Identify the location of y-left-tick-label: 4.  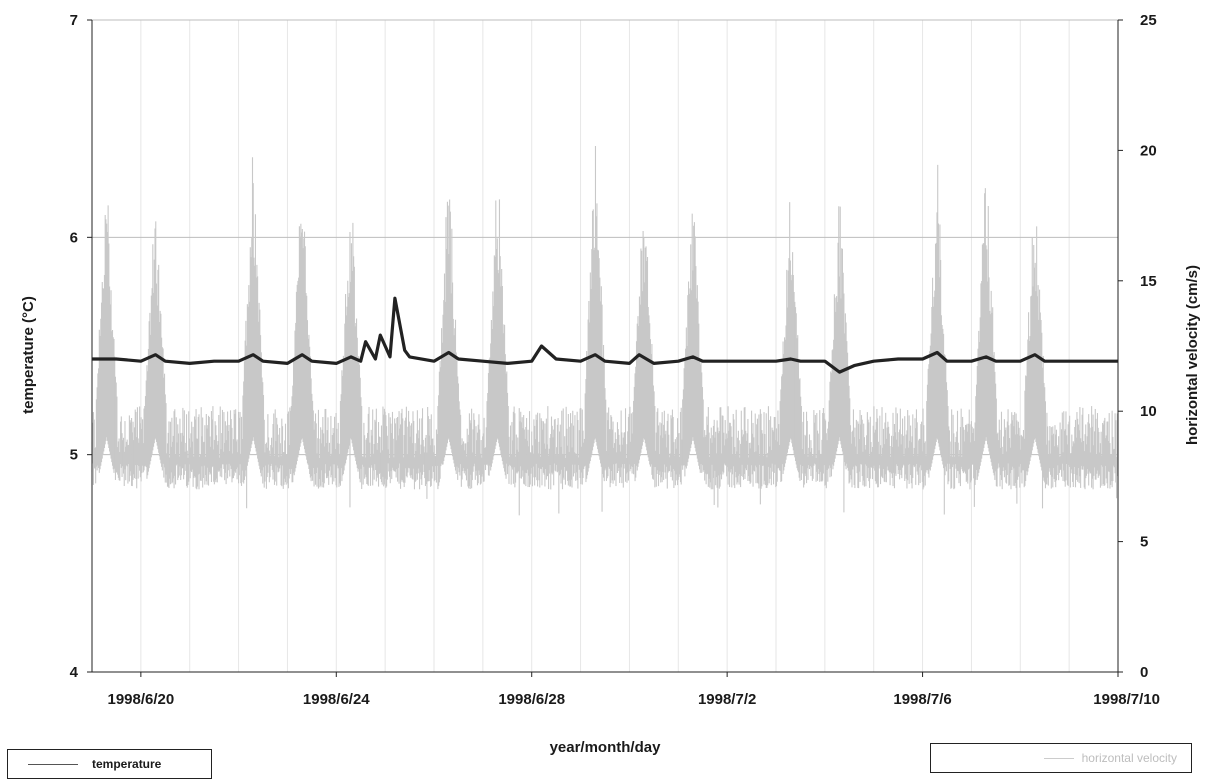
(74, 672).